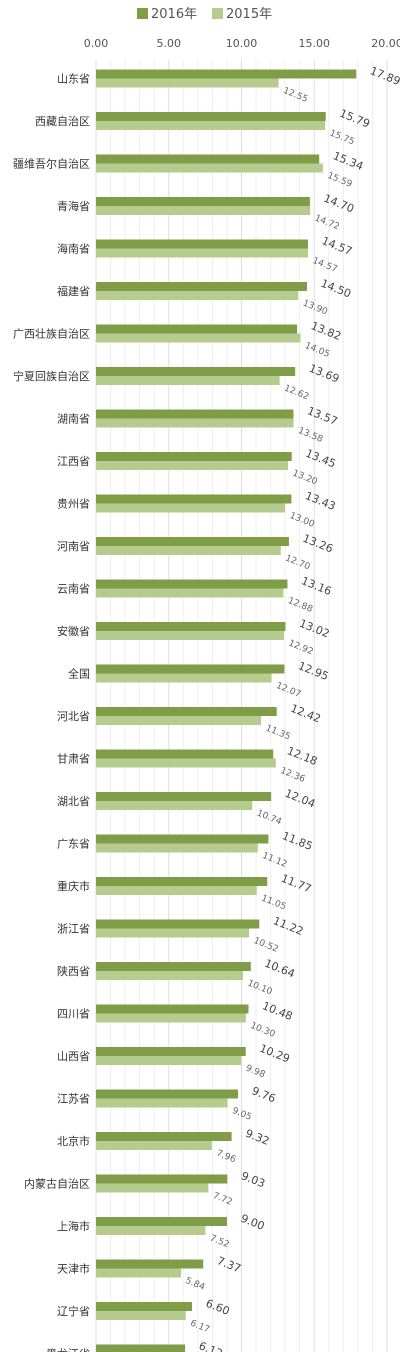 The height and width of the screenshot is (1352, 400). I want to click on x-axis-ticks: 0.00 5.00 10.00 15.00 20.00, so click(242, 43).